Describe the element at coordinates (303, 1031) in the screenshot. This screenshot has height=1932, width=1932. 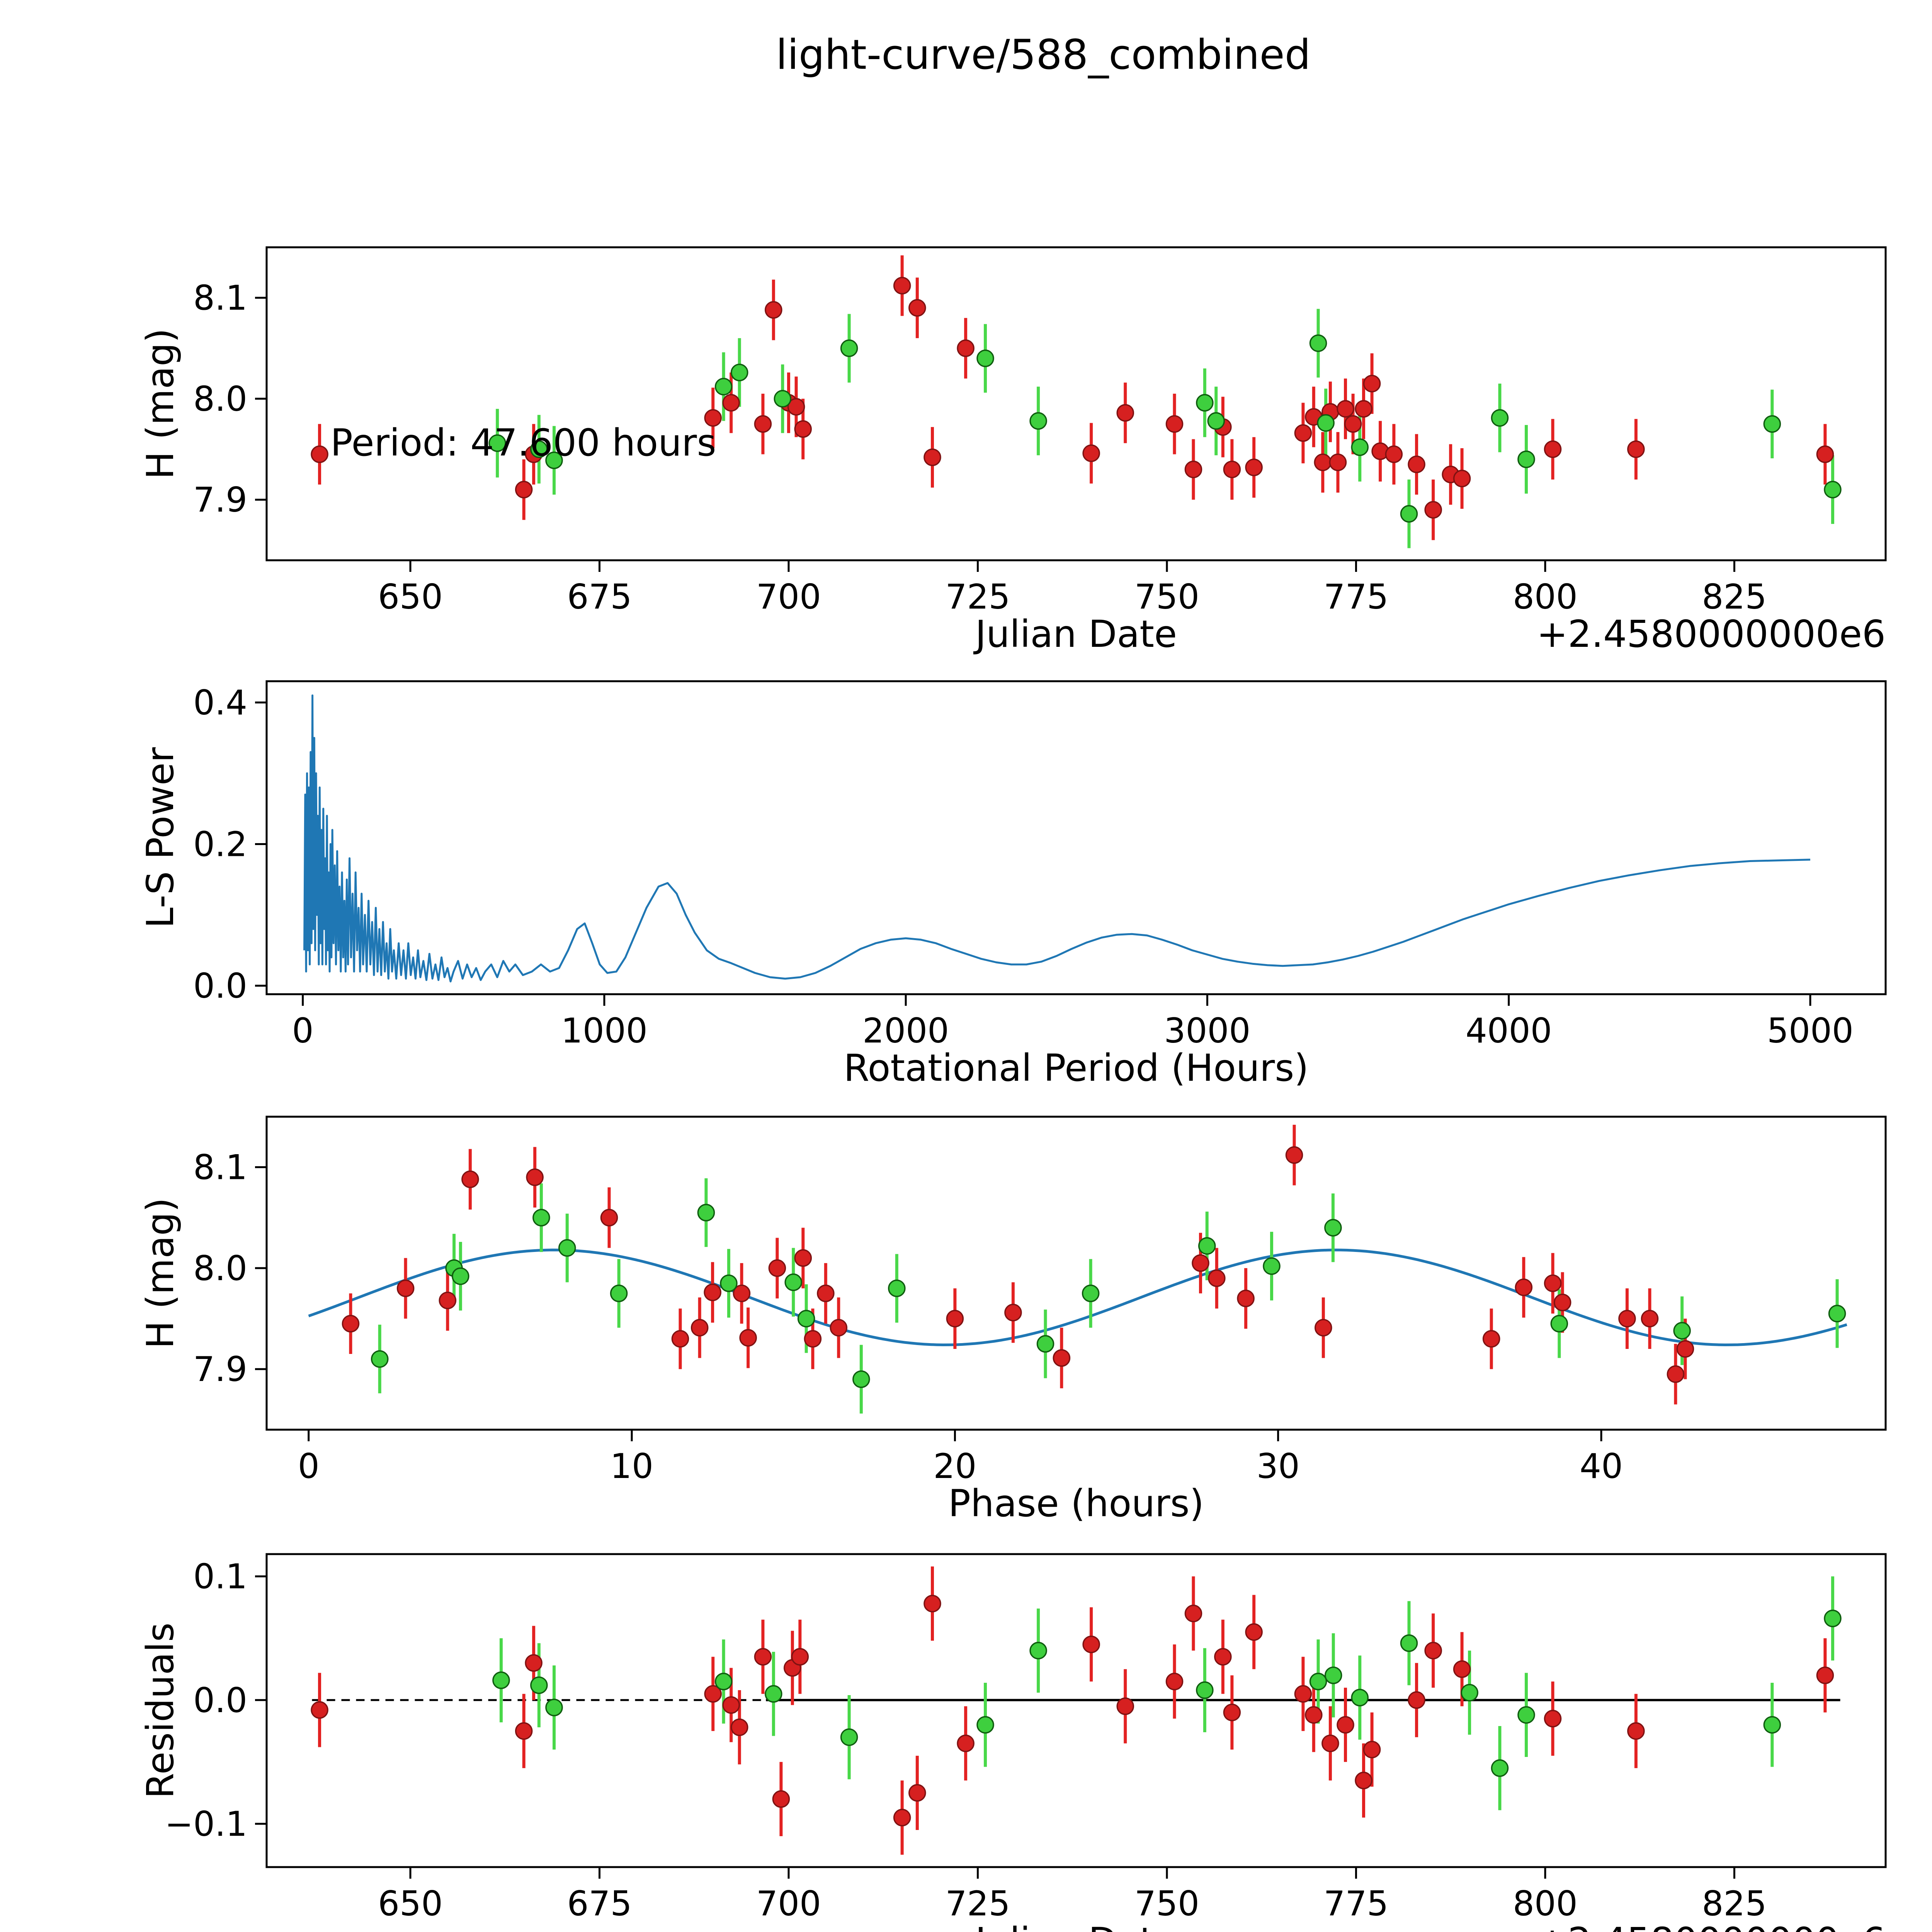
I see `x-tick-label: 0` at that location.